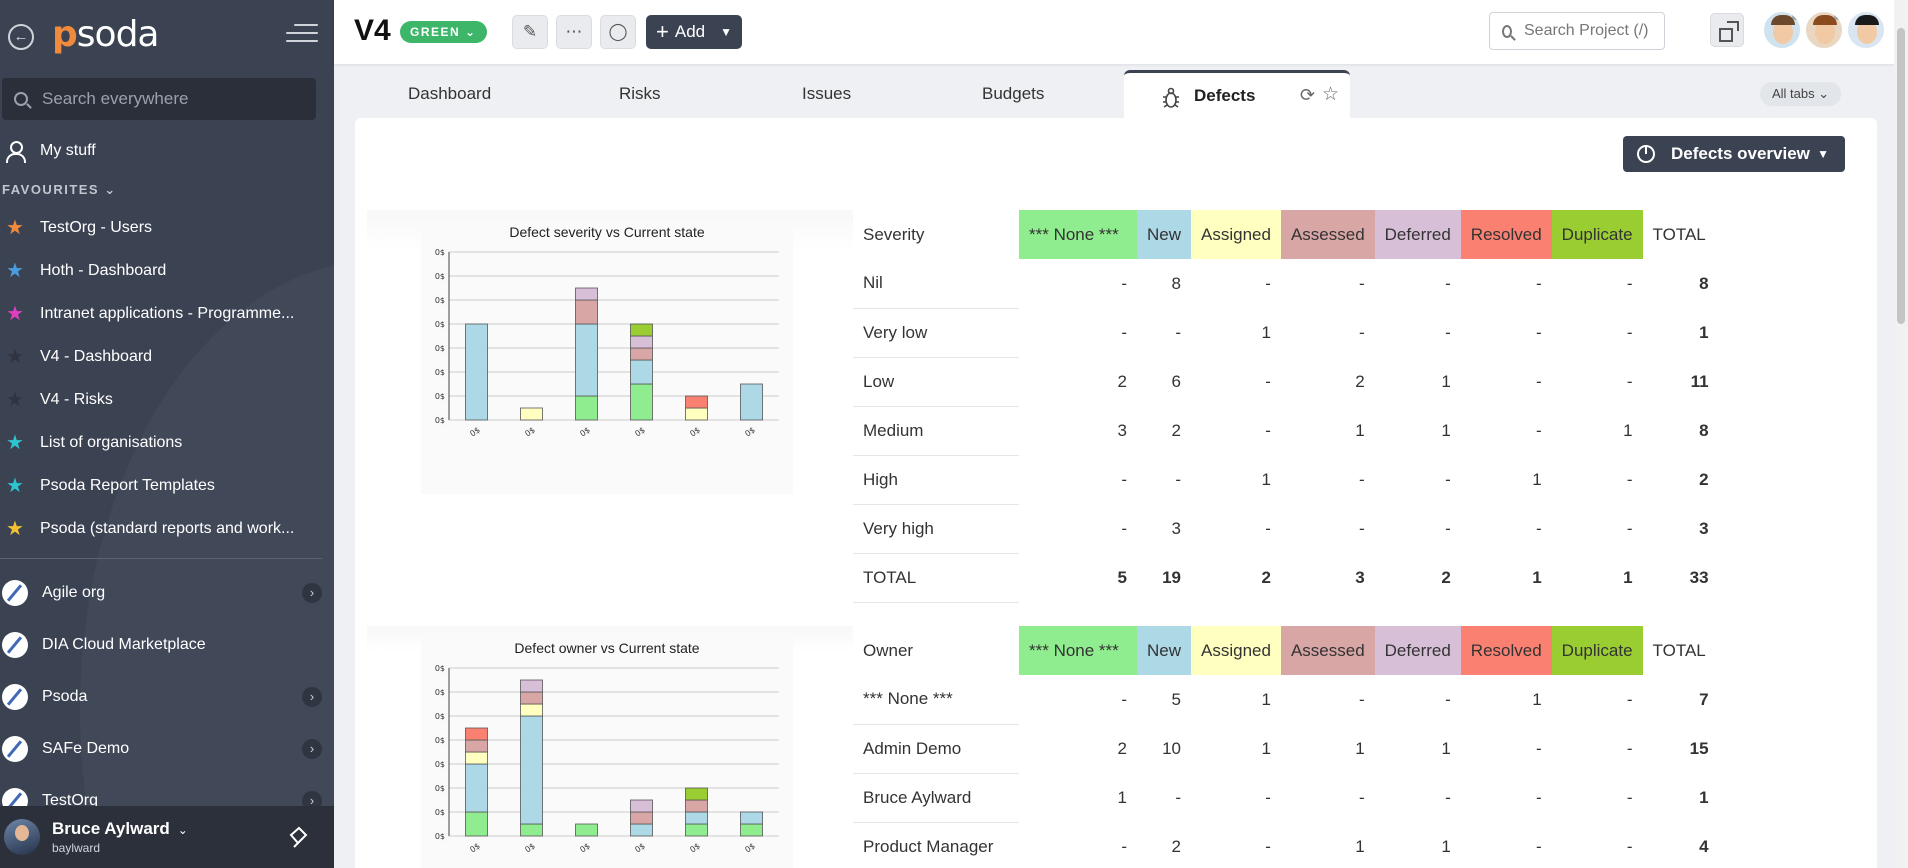  What do you see at coordinates (530, 32) in the screenshot?
I see `edit-button: ✎` at bounding box center [530, 32].